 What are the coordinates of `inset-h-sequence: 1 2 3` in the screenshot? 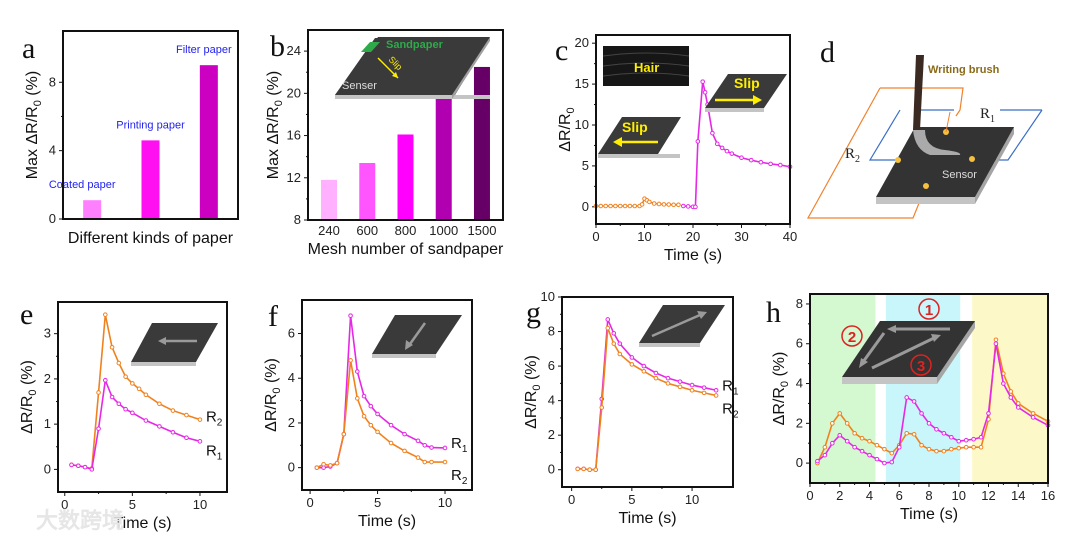 It's located at (908, 341).